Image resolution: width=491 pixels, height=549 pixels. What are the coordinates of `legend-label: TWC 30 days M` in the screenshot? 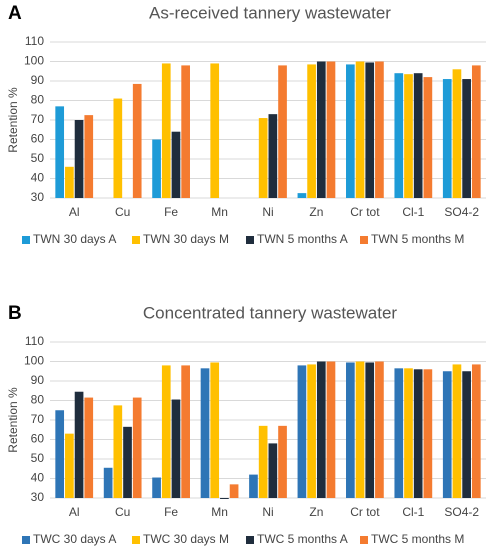 It's located at (186, 539).